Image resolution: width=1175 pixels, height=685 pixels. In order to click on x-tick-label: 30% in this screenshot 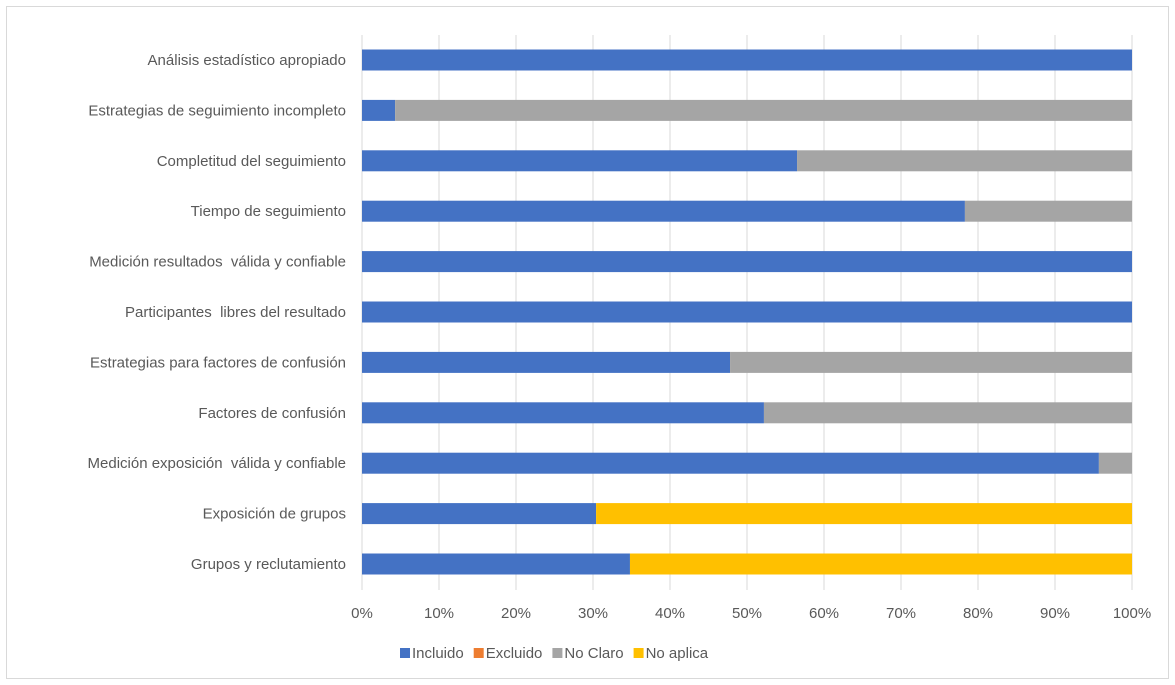, I will do `click(593, 613)`.